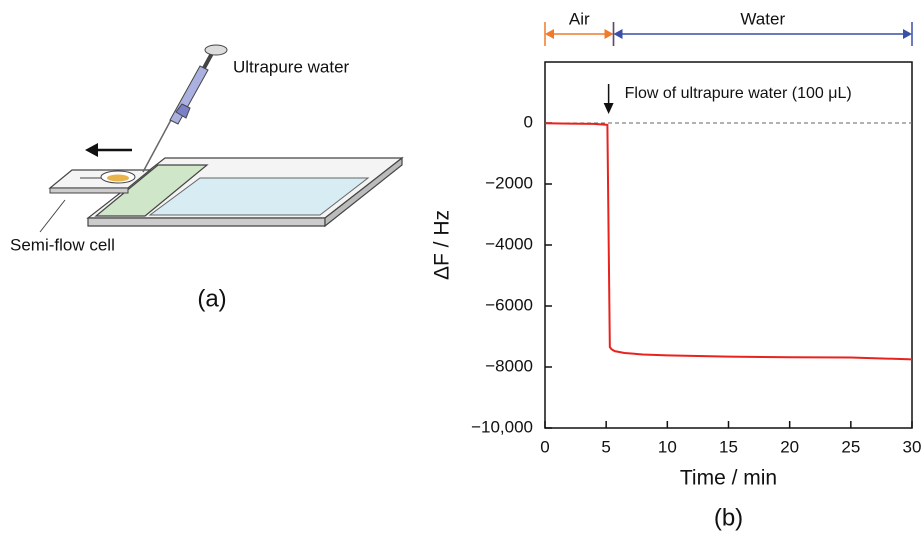 The image size is (924, 534). I want to click on slide-edge, so click(206, 222).